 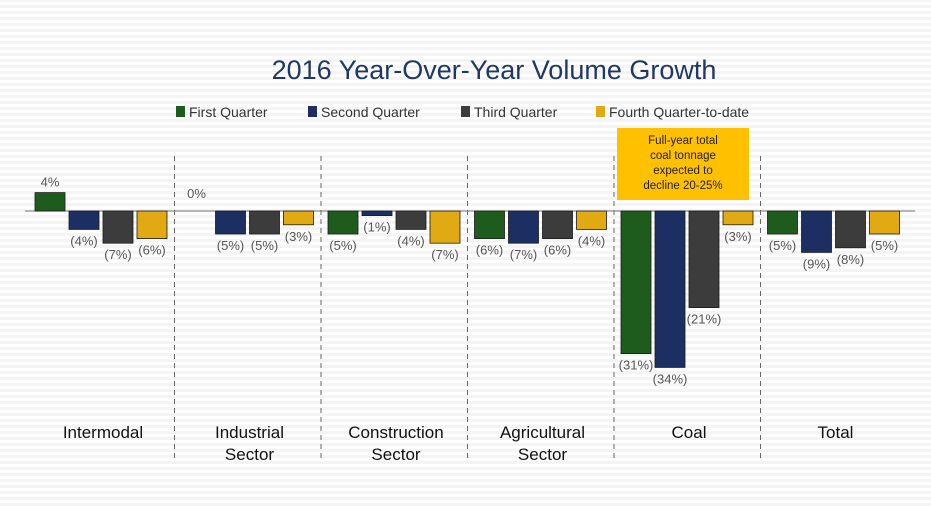 What do you see at coordinates (196, 193) in the screenshot?
I see `data-label: 0%` at bounding box center [196, 193].